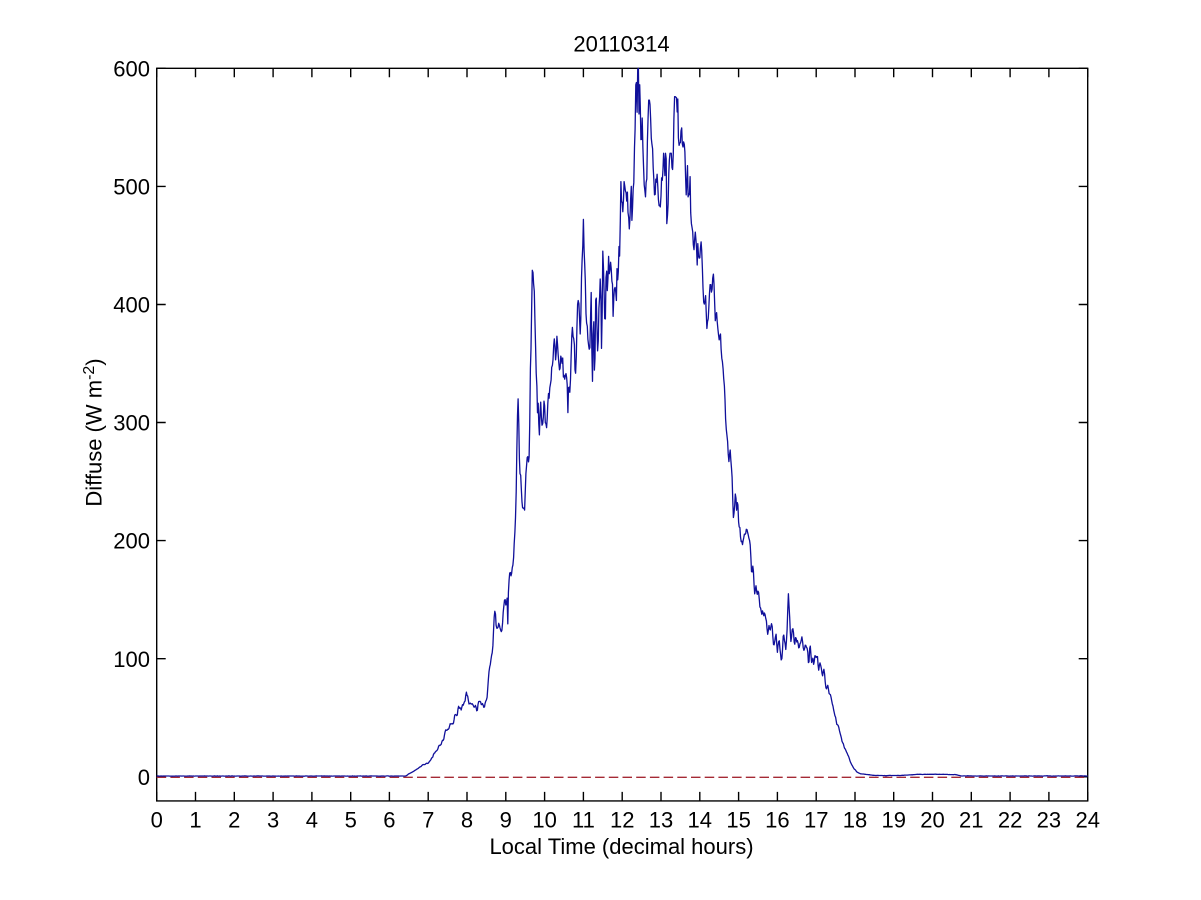 The width and height of the screenshot is (1201, 900). Describe the element at coordinates (131, 423) in the screenshot. I see `svg-text: 300` at that location.